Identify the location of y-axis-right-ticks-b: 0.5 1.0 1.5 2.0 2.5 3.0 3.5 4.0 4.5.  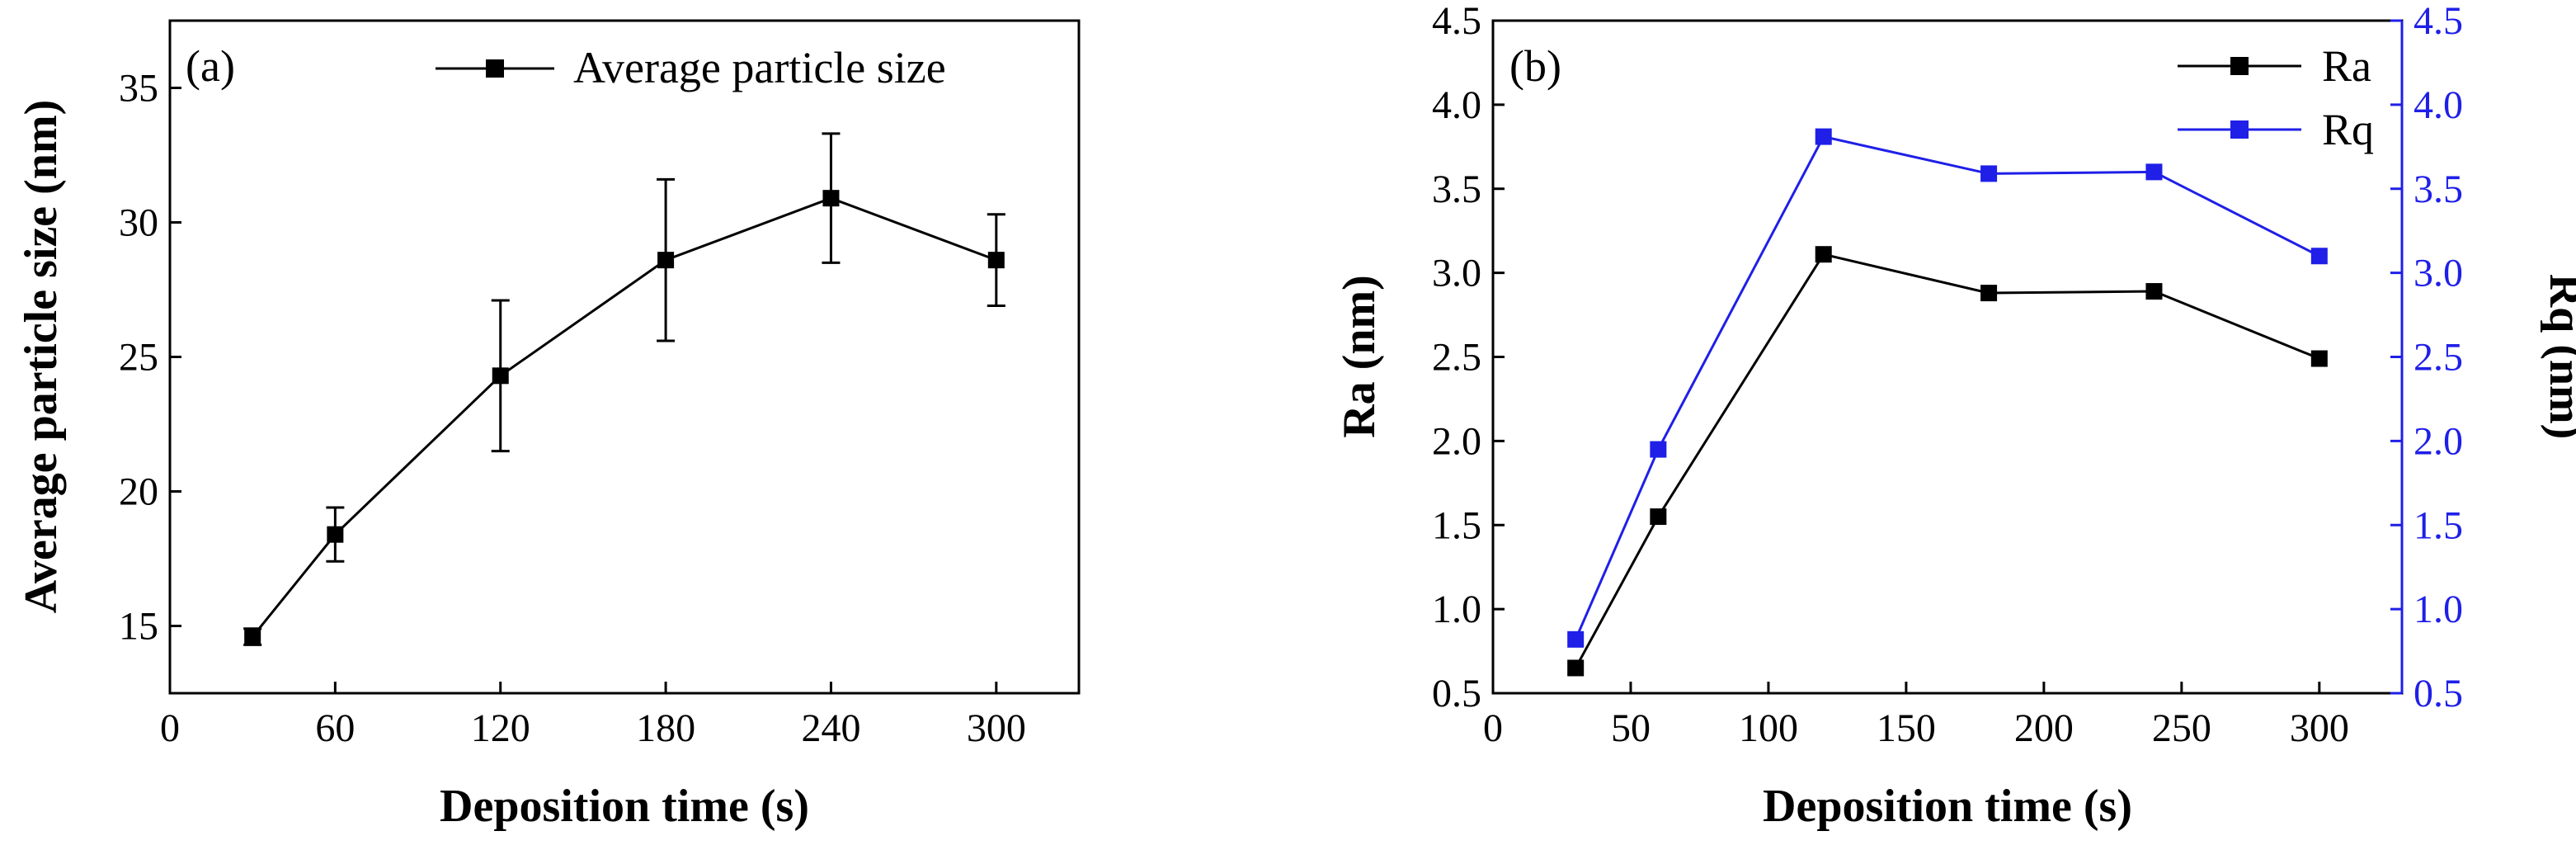
(2426, 357).